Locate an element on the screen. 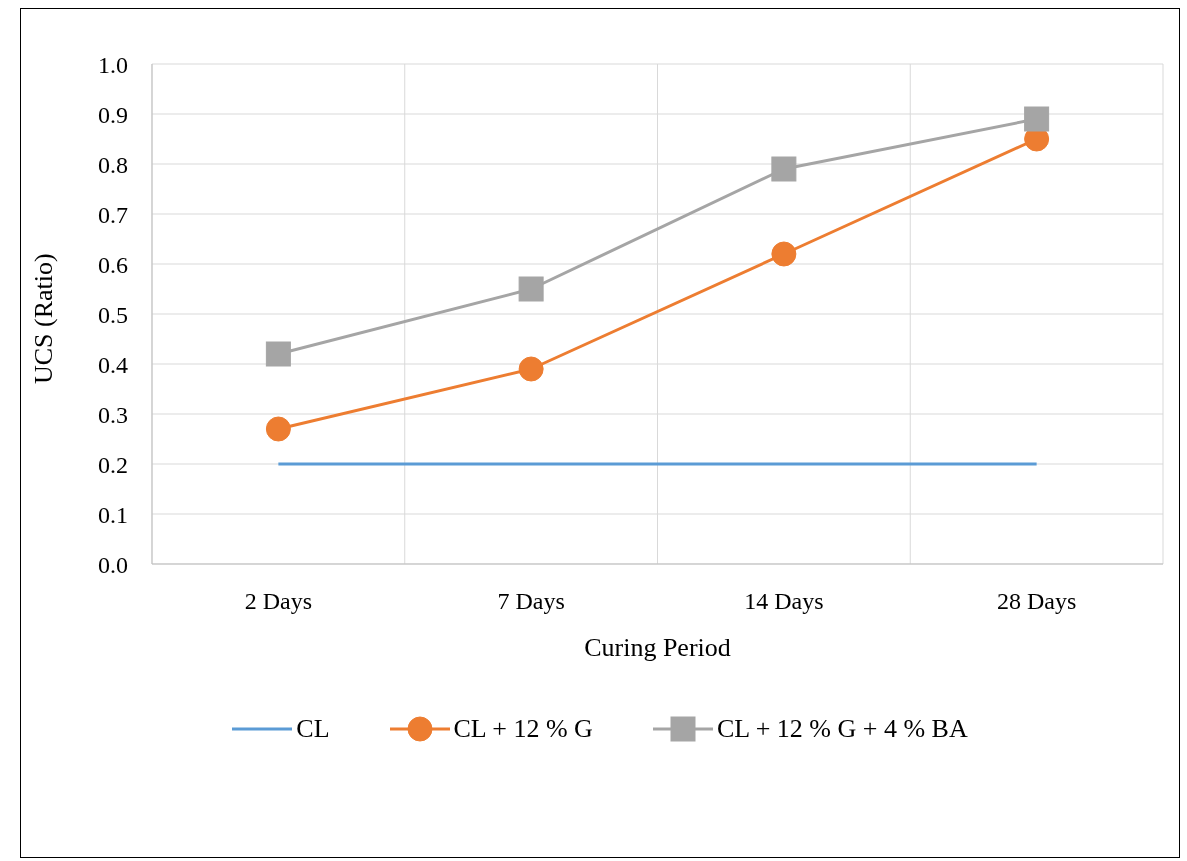 This screenshot has height=861, width=1187. y-tick-label: 0.9 is located at coordinates (113, 114).